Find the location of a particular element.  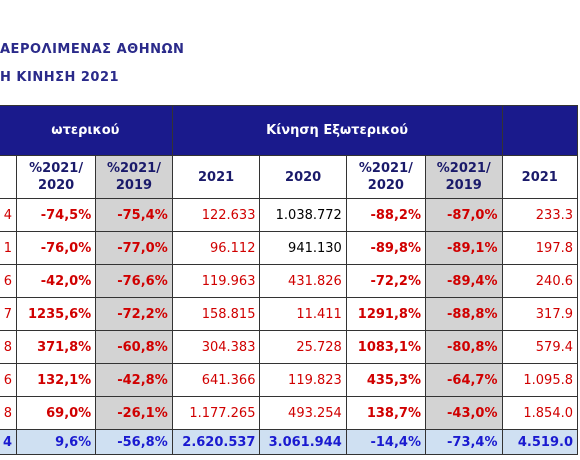

cell: 1083,1% is located at coordinates (385, 347).